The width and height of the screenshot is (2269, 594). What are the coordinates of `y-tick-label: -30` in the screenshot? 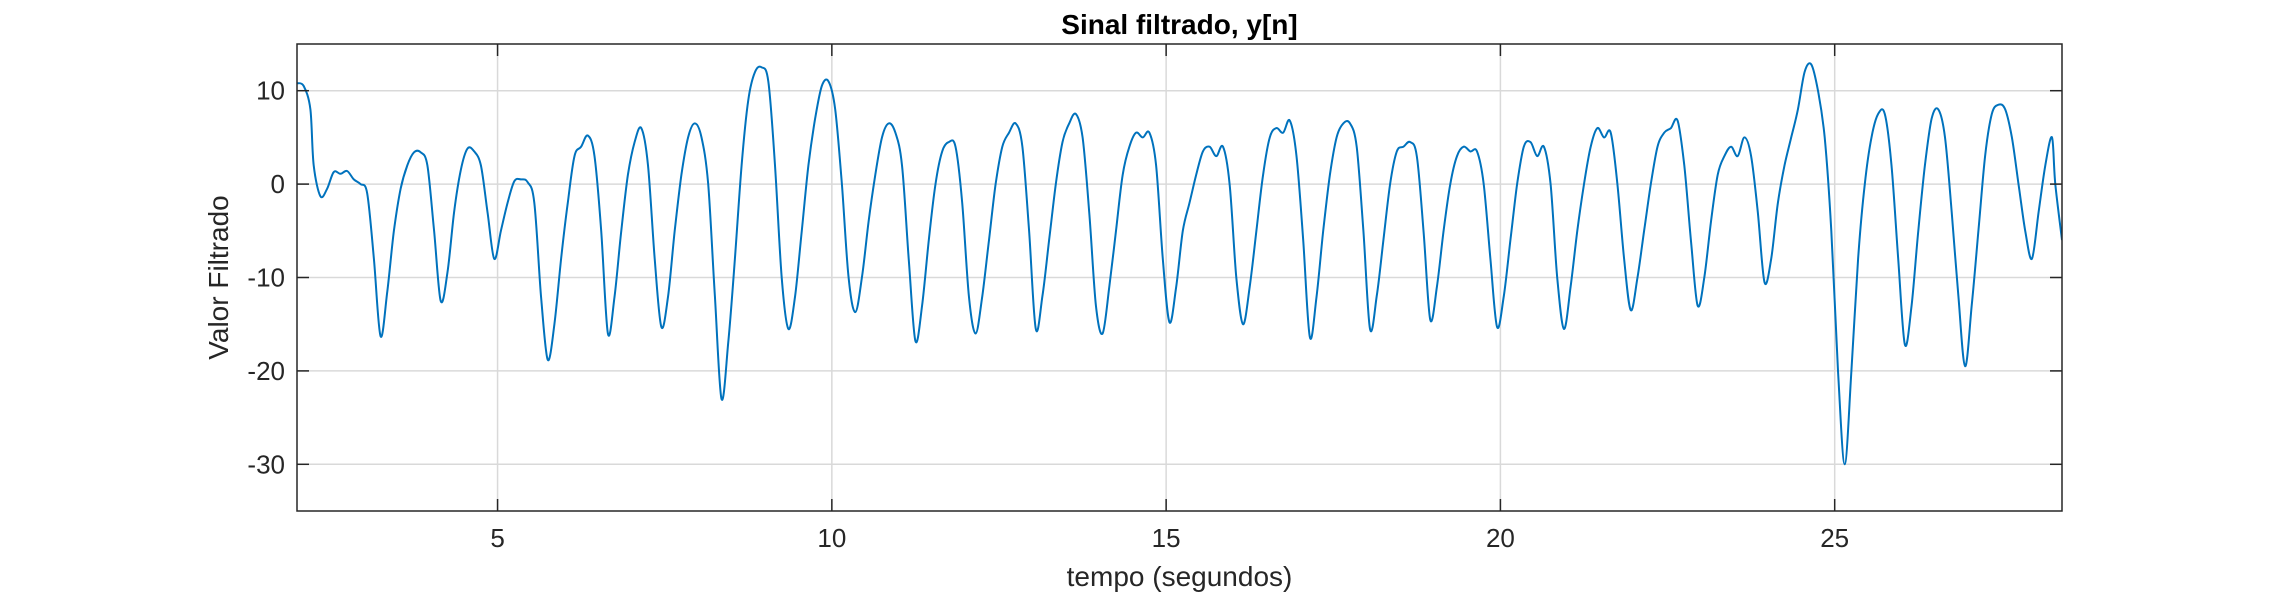 It's located at (266, 464).